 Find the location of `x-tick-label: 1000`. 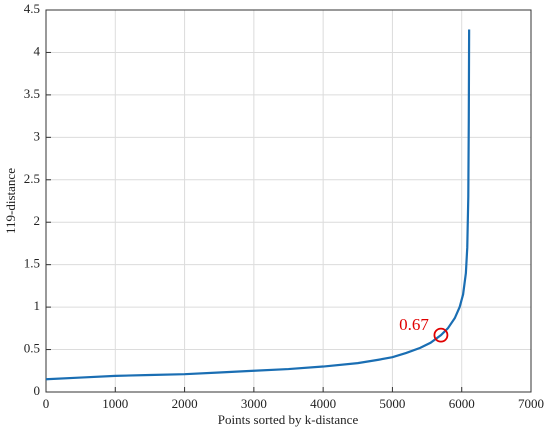

x-tick-label: 1000 is located at coordinates (115, 403).